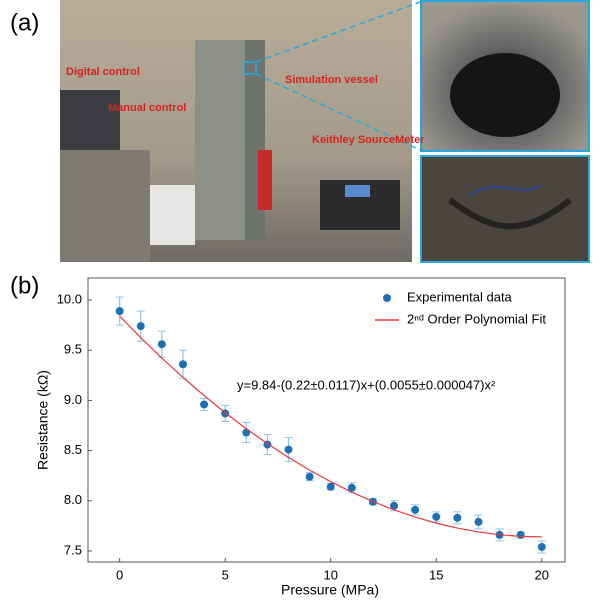 Image resolution: width=600 pixels, height=609 pixels. What do you see at coordinates (225, 574) in the screenshot?
I see `x-tick-label: 5` at bounding box center [225, 574].